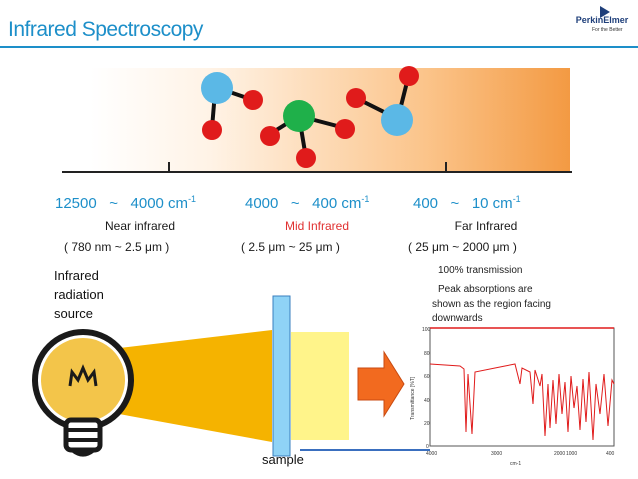  I want to click on range-mid: 4000 ~ 400 cm-1, so click(307, 203).